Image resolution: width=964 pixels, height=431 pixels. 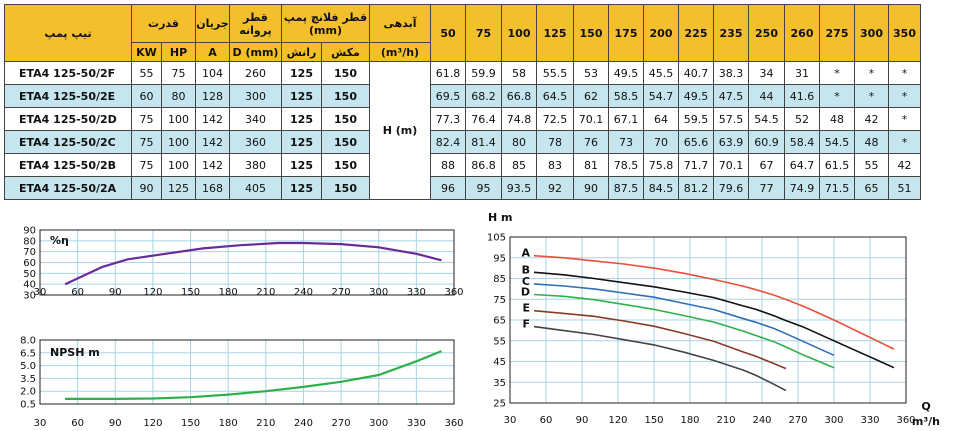 What do you see at coordinates (448, 165) in the screenshot?
I see `head-value-cell: 88` at bounding box center [448, 165].